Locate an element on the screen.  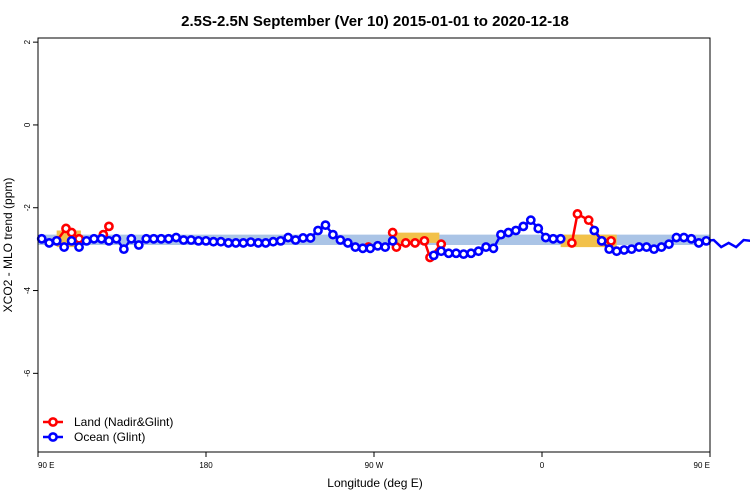
y-tick-label: -2 is located at coordinates (27, 208).